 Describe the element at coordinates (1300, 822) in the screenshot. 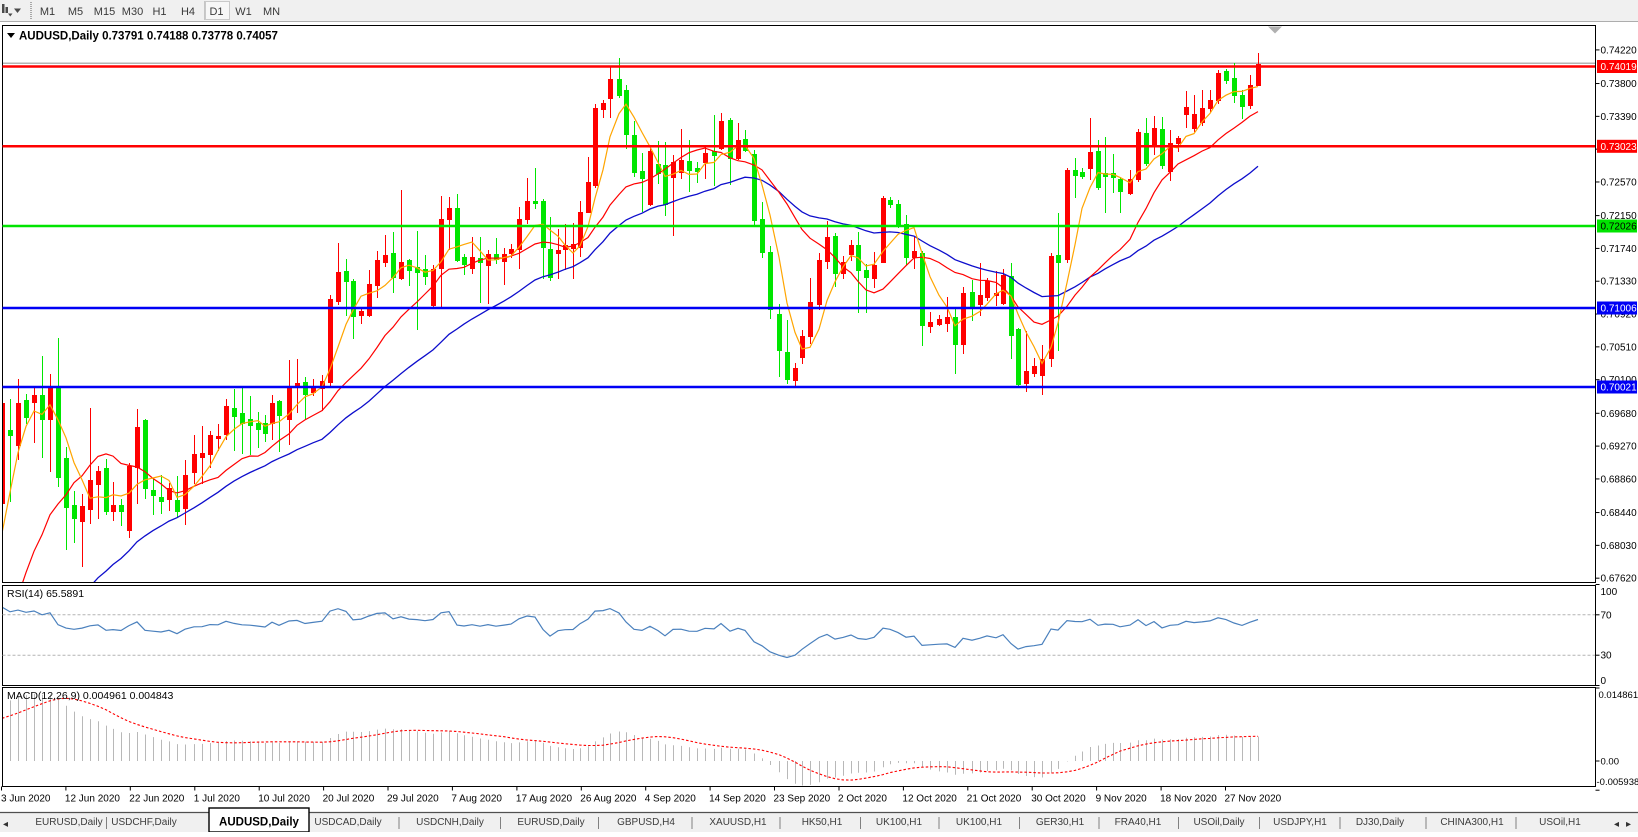

I see `svg-text: USDJPY,H1` at that location.